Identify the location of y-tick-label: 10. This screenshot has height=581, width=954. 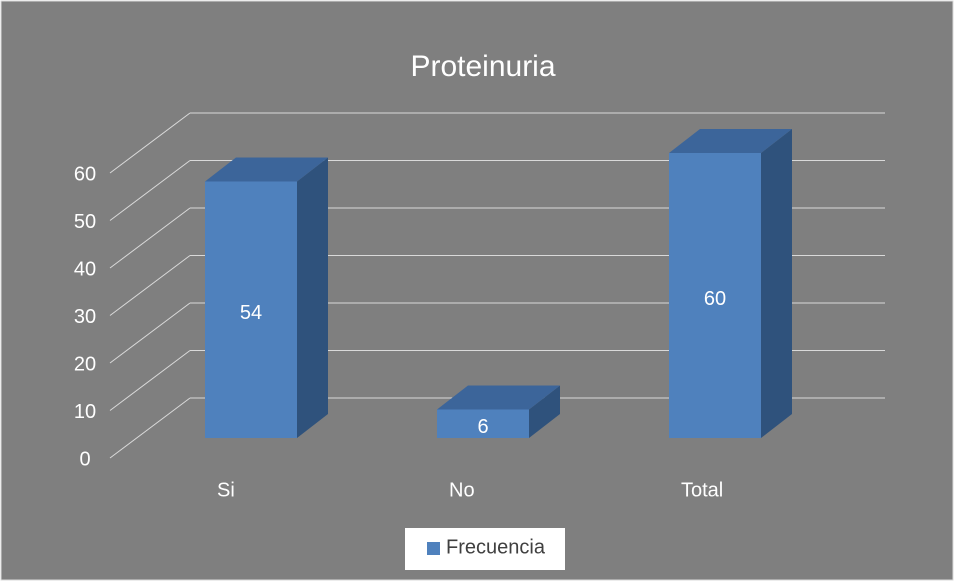
(85, 412).